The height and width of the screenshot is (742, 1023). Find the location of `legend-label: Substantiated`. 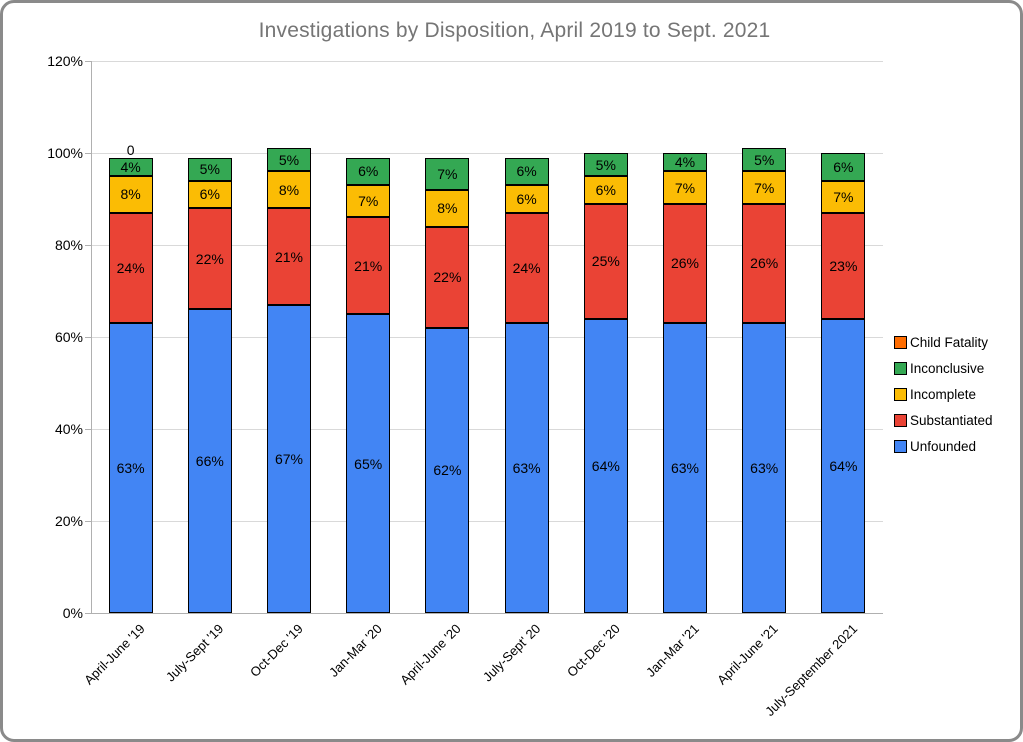

legend-label: Substantiated is located at coordinates (951, 420).